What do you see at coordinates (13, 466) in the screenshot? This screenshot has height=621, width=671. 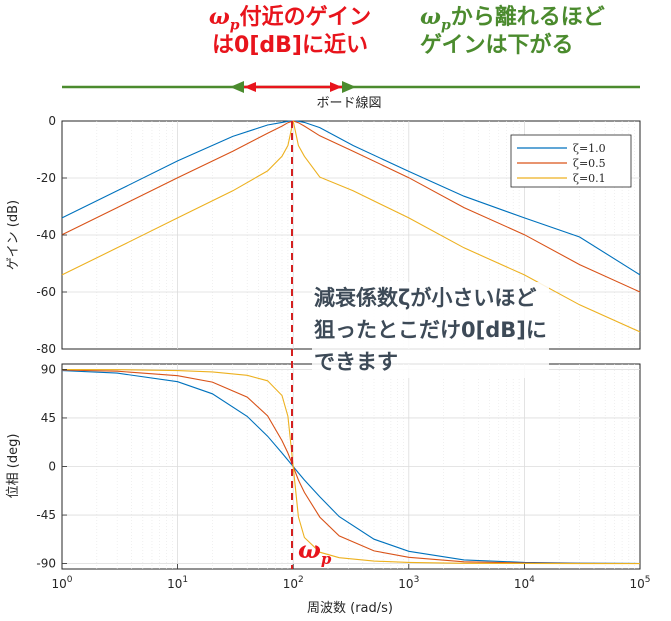 I see `phase-y-axis-label: 位相 (deg)` at bounding box center [13, 466].